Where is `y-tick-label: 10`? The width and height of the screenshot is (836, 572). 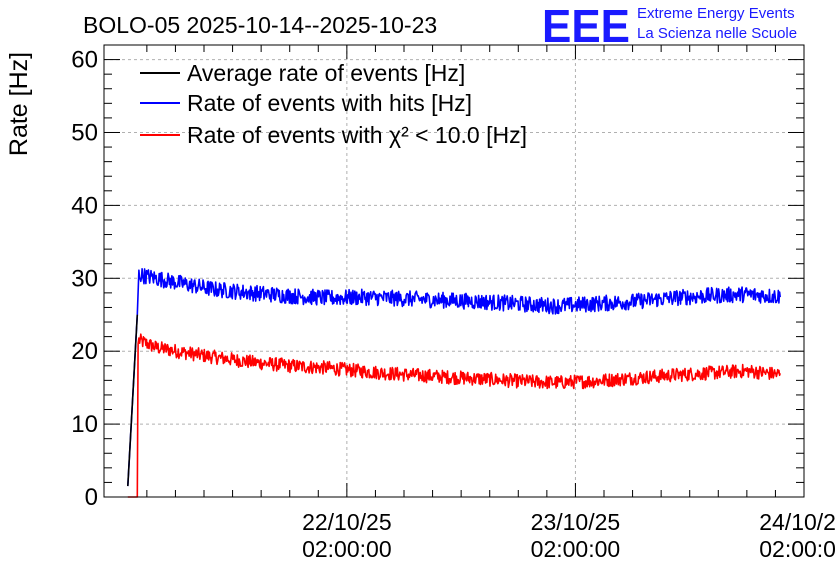 y-tick-label: 10 is located at coordinates (84, 424).